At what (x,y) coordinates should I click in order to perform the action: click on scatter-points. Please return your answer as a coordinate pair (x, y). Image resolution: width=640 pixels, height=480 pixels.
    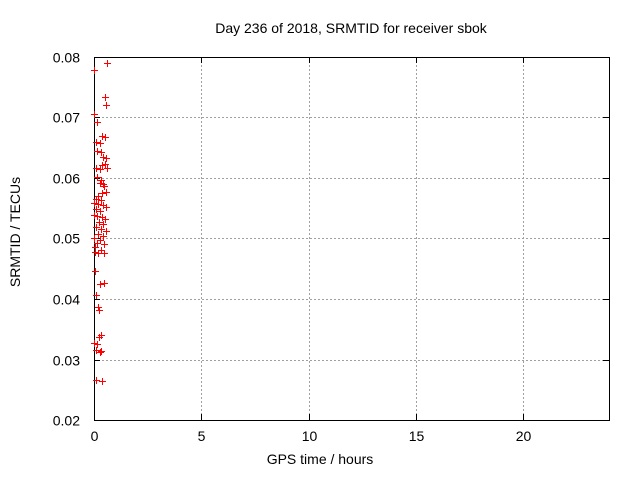
    Looking at the image, I should click on (101, 222).